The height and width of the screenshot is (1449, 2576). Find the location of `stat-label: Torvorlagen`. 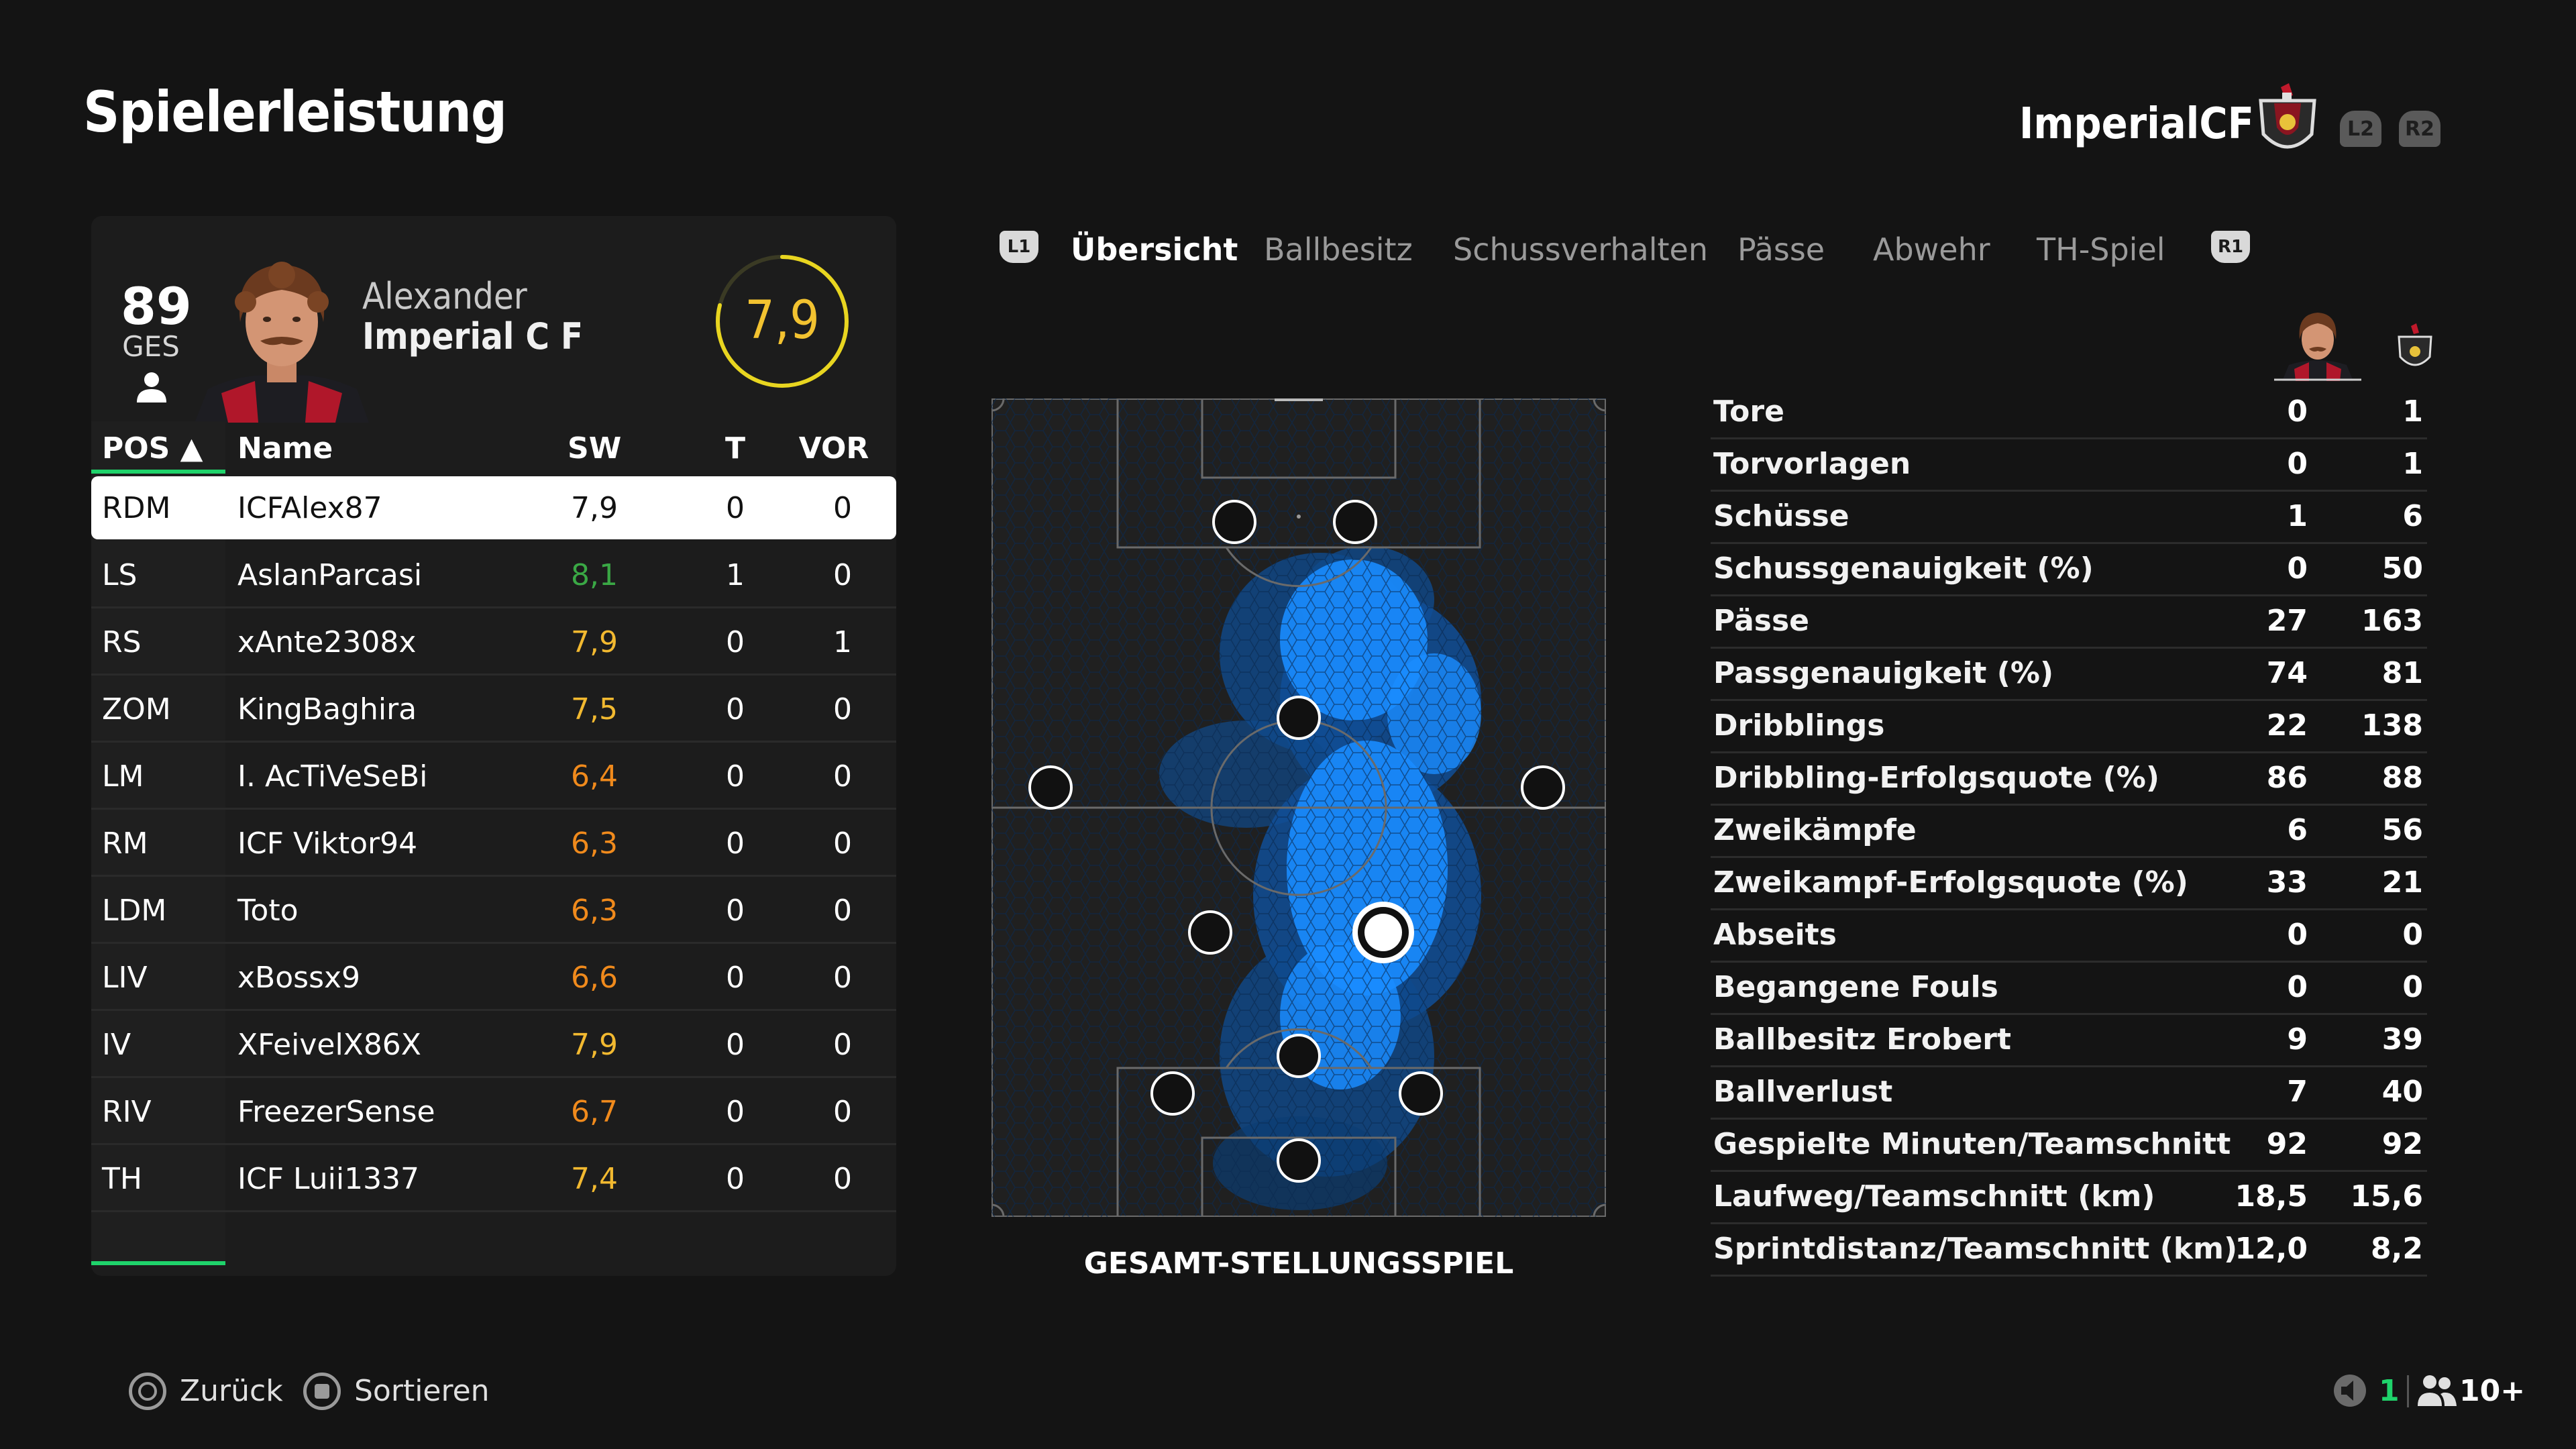

stat-label: Torvorlagen is located at coordinates (1812, 464).